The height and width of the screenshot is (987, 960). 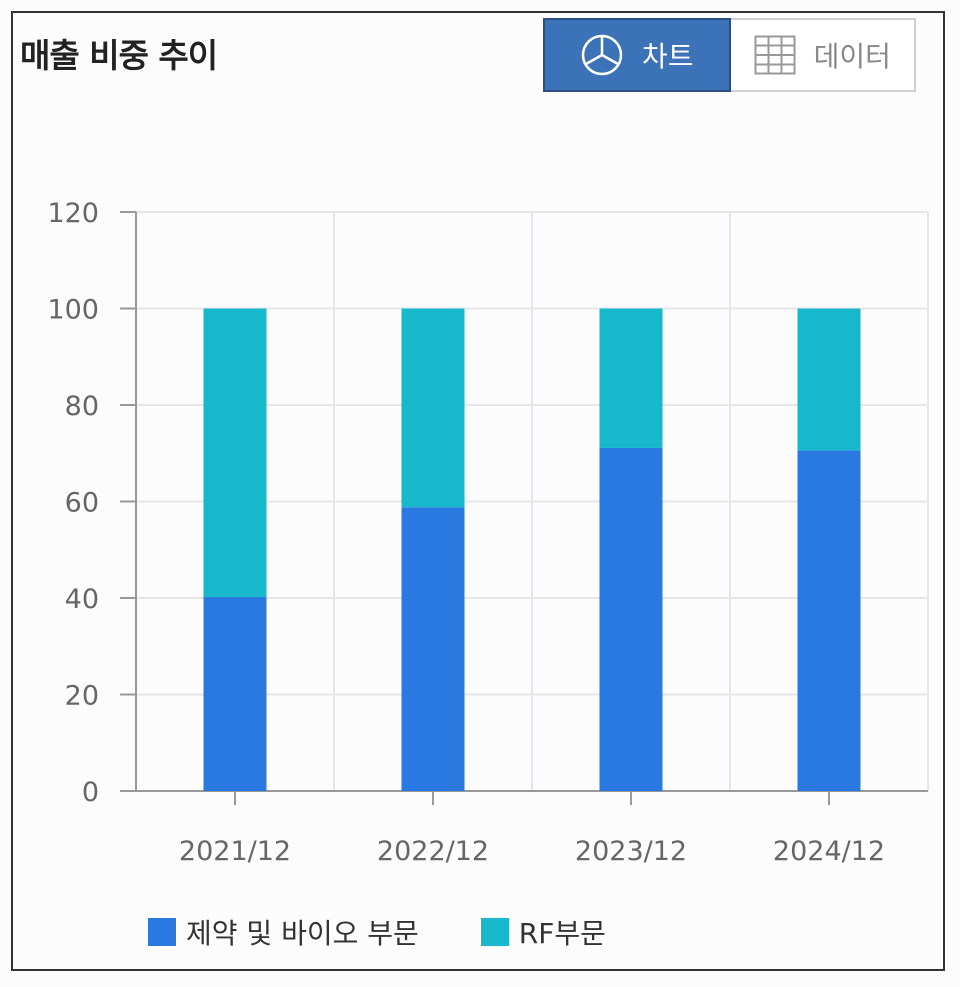 What do you see at coordinates (631, 851) in the screenshot?
I see `x-tick-label: 2023/12` at bounding box center [631, 851].